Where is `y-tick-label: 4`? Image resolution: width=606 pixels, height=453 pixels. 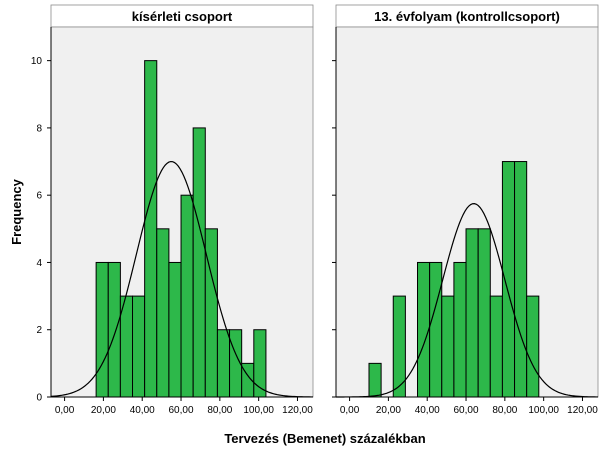 y-tick-label: 4 is located at coordinates (39, 263).